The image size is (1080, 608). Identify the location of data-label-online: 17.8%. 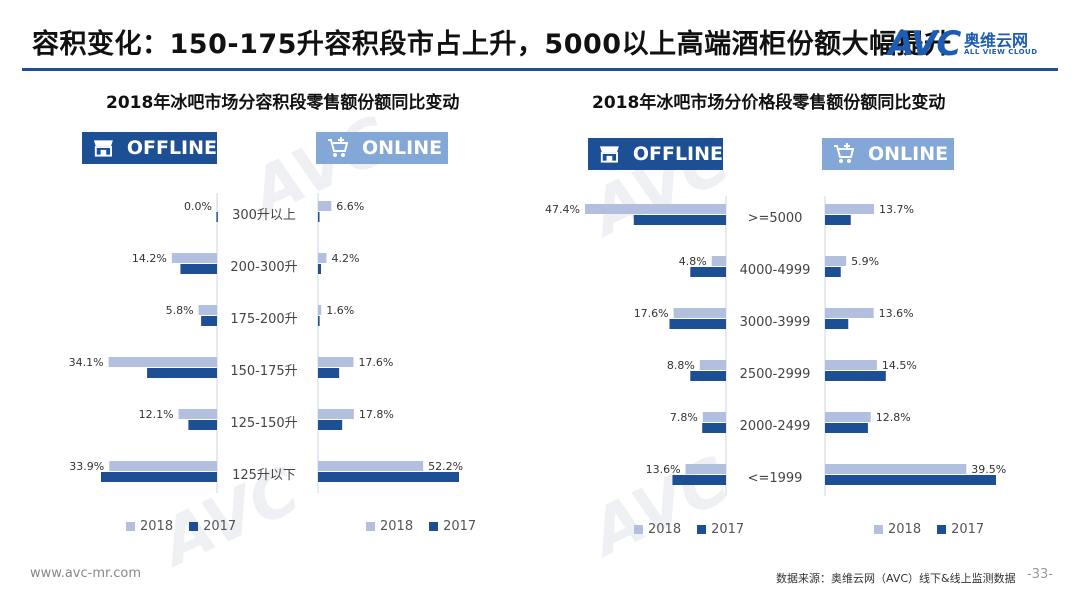
(376, 414).